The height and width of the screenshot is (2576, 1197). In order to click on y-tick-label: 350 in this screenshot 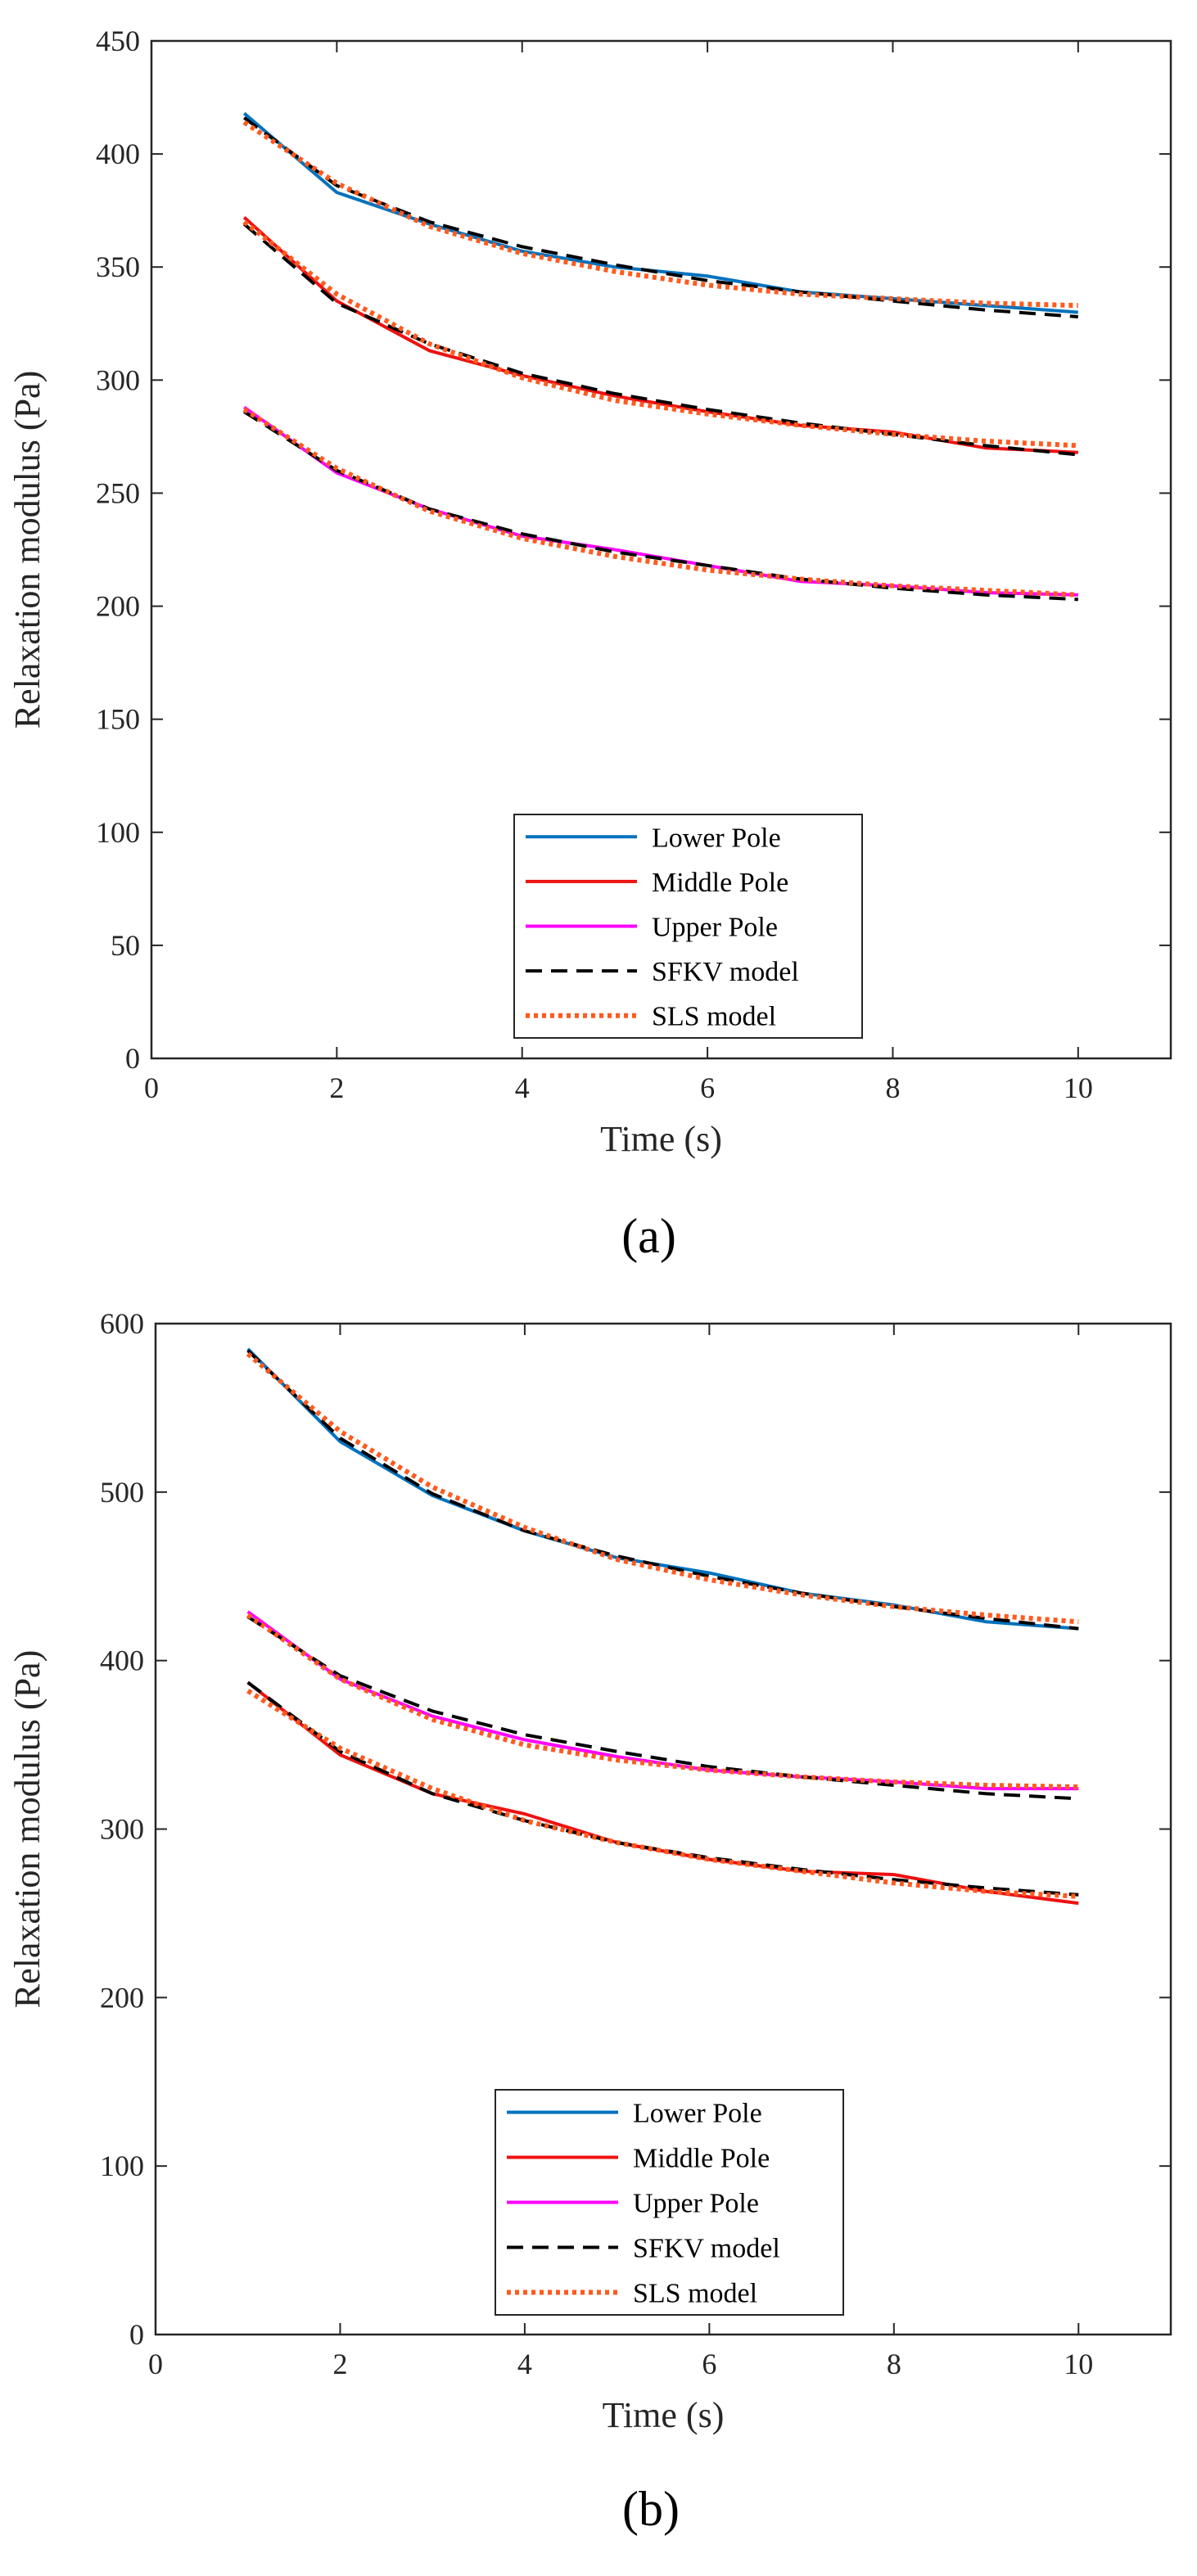, I will do `click(118, 266)`.